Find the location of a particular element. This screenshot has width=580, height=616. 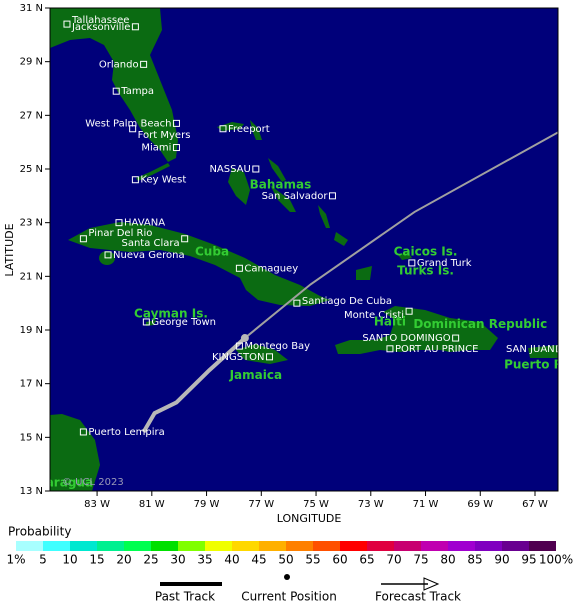

city-label: Fort Myers is located at coordinates (164, 135).